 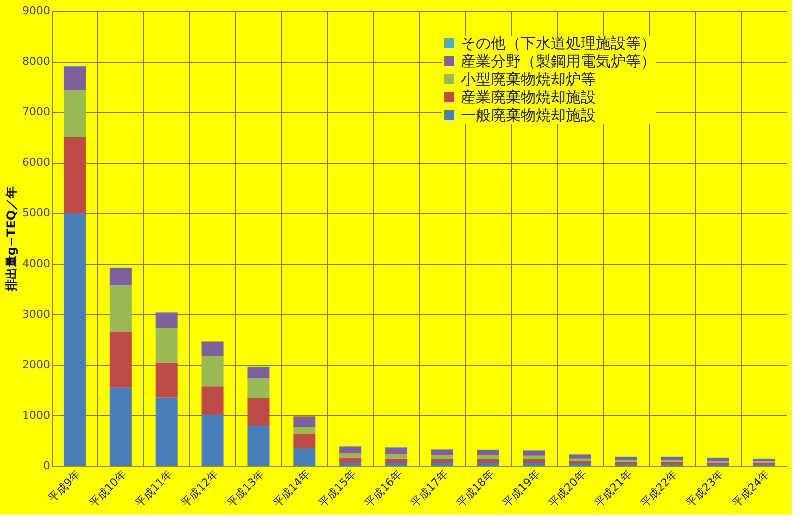 I want to click on x-tick-label: 平成17年, so click(x=429, y=489).